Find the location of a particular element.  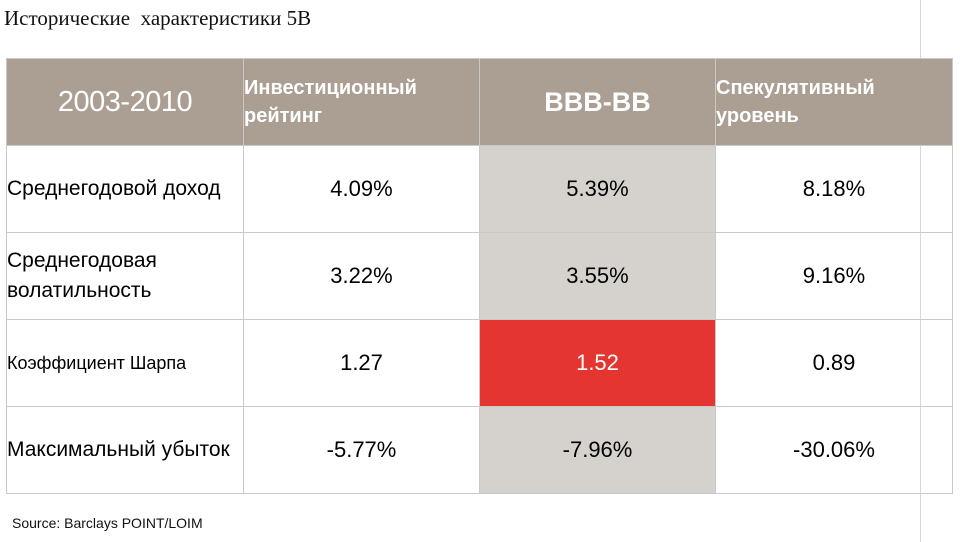

table-cell: 8.18% is located at coordinates (834, 189).